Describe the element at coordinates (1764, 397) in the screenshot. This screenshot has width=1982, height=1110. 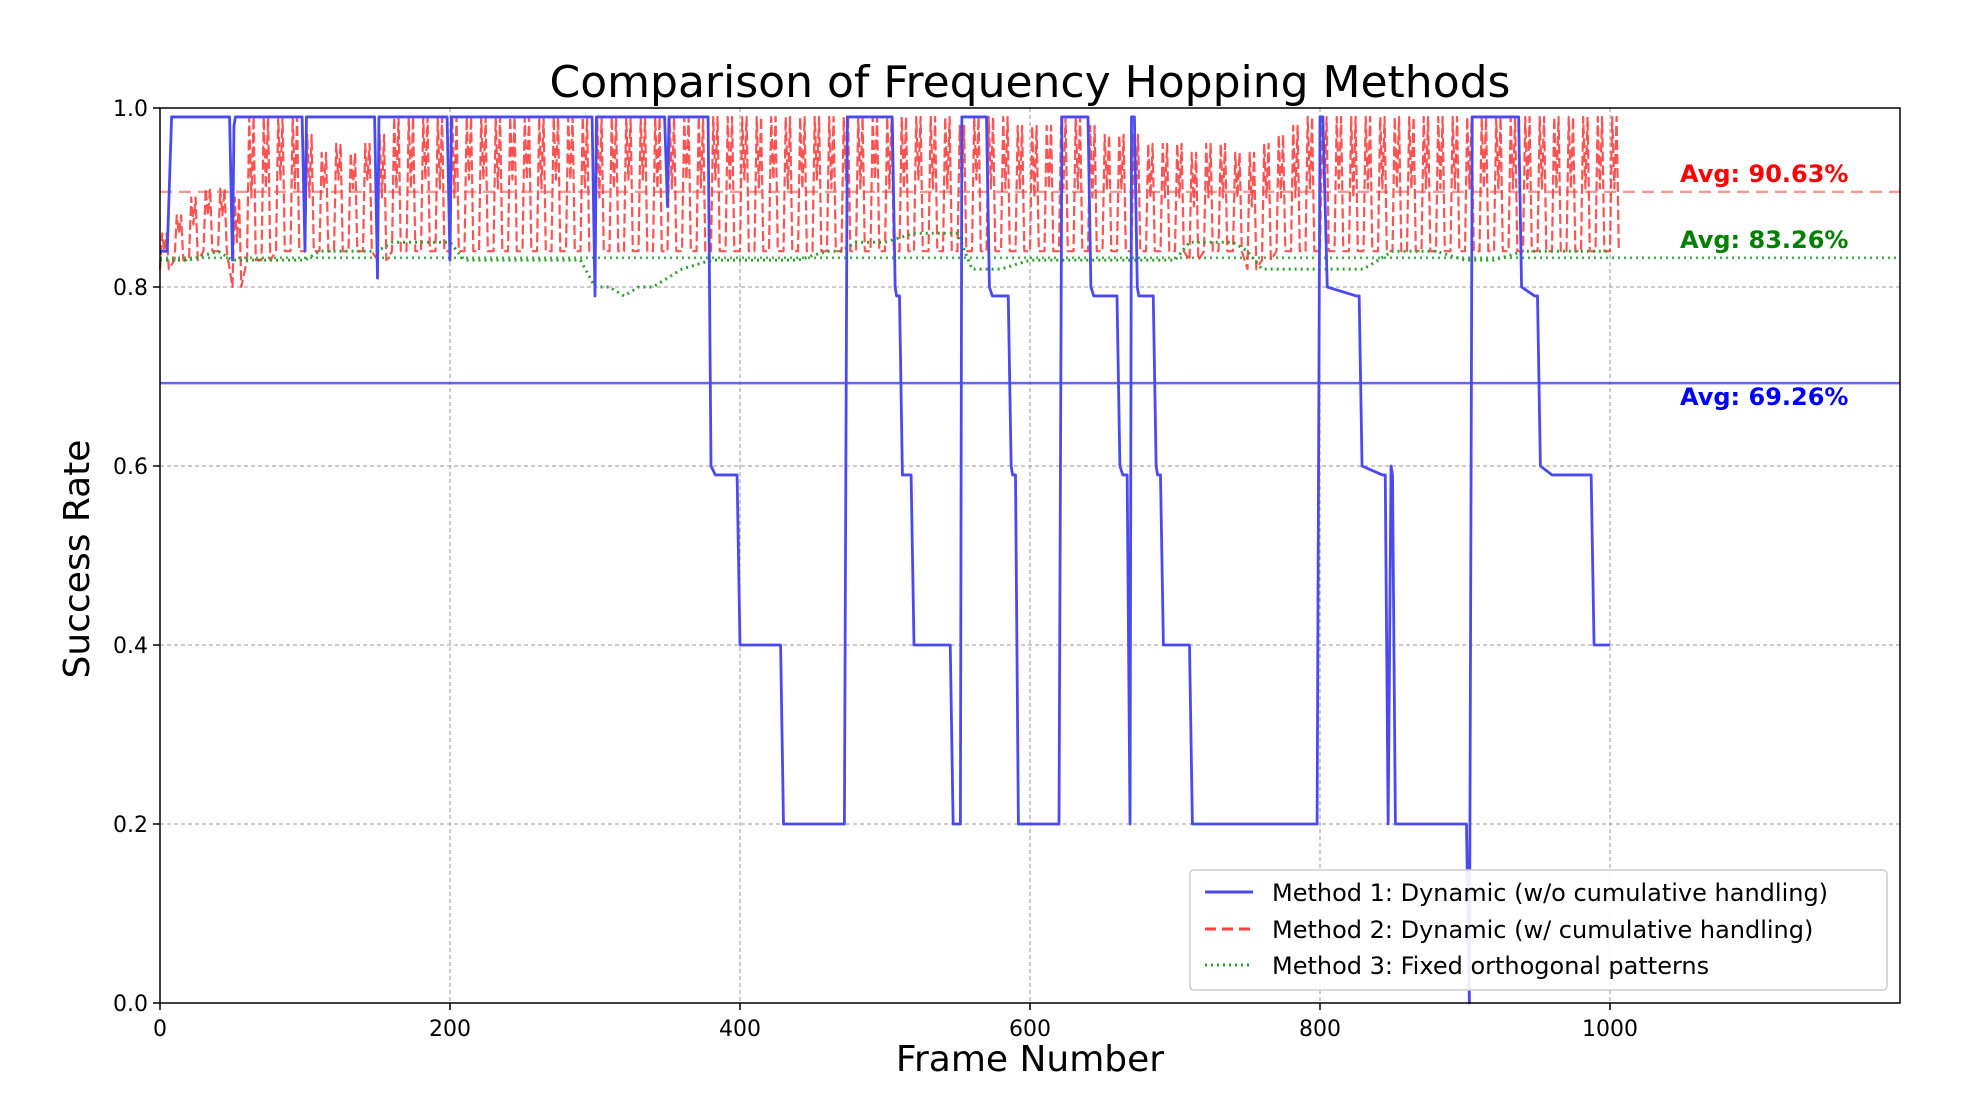
I see `average-label-method-1: Avg: 69.26%` at that location.